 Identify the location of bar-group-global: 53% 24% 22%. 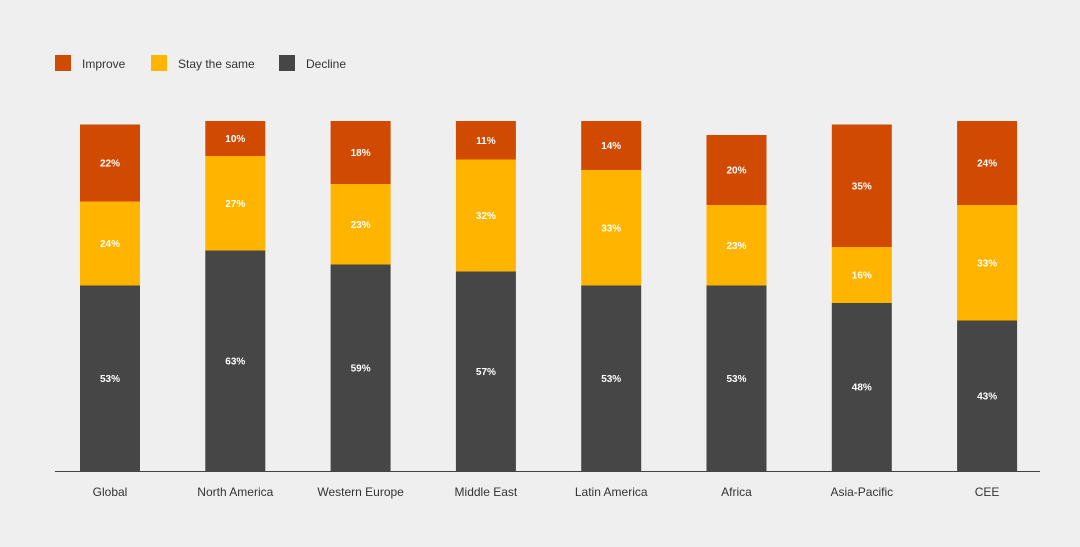
(110, 297).